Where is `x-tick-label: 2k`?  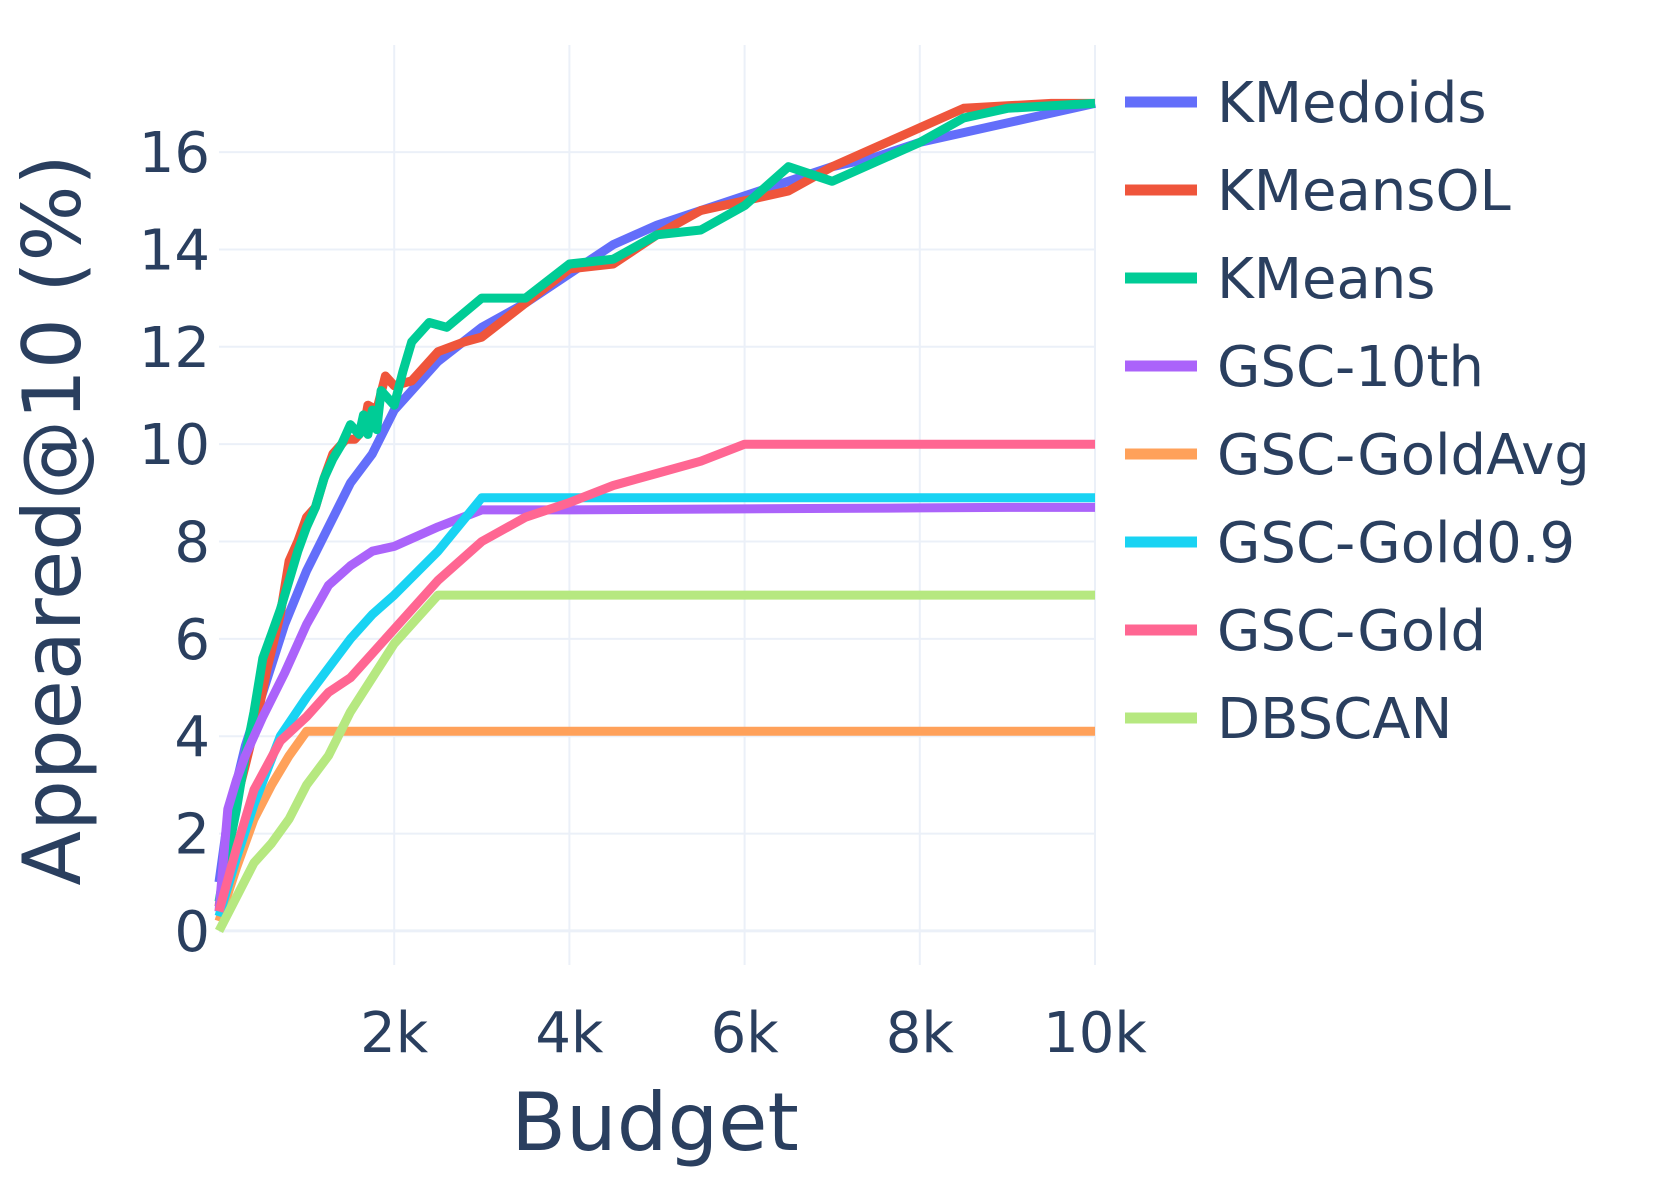
x-tick-label: 2k is located at coordinates (394, 1033).